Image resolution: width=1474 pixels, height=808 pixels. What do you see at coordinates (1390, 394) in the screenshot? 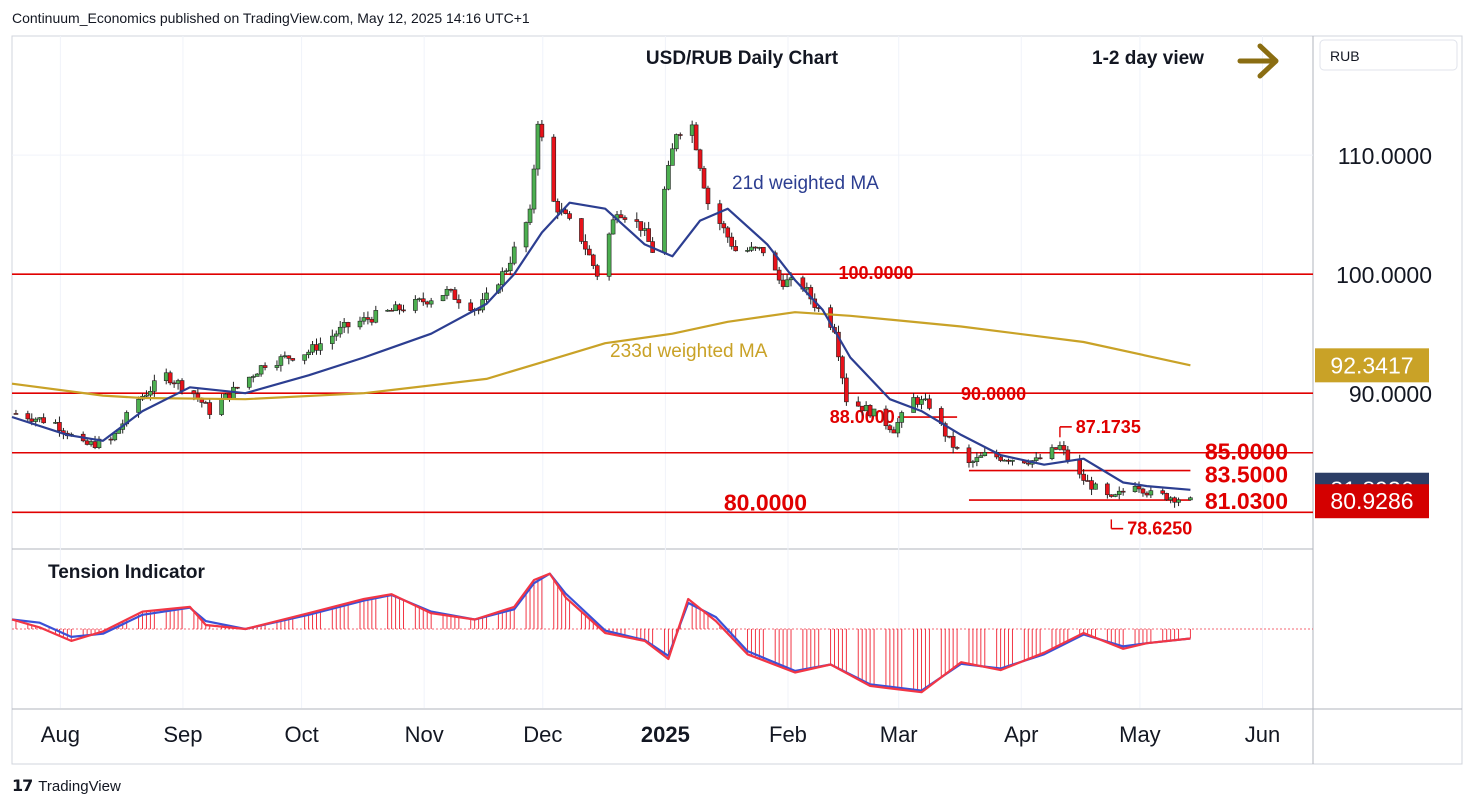
I see `y-tick-label: 90.0000` at bounding box center [1390, 394].